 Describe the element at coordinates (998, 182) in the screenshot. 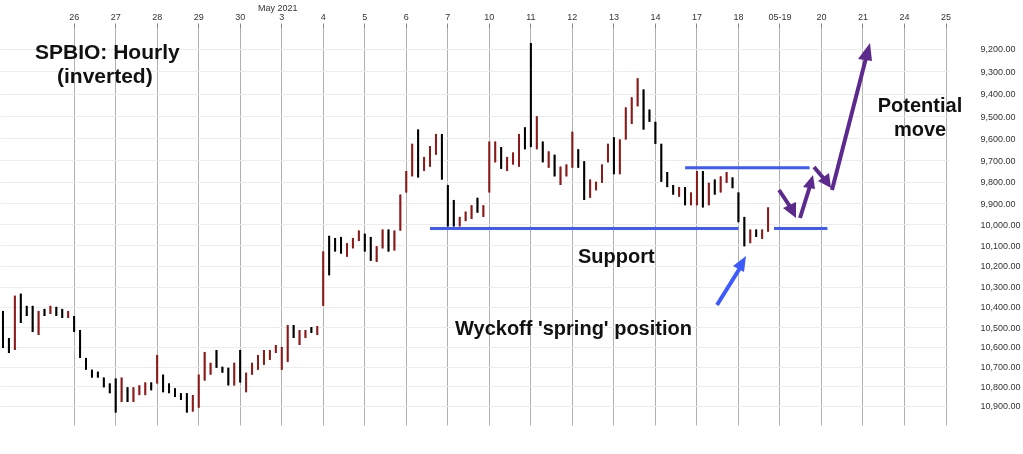

I see `y-tick-label: 9,800.00` at that location.